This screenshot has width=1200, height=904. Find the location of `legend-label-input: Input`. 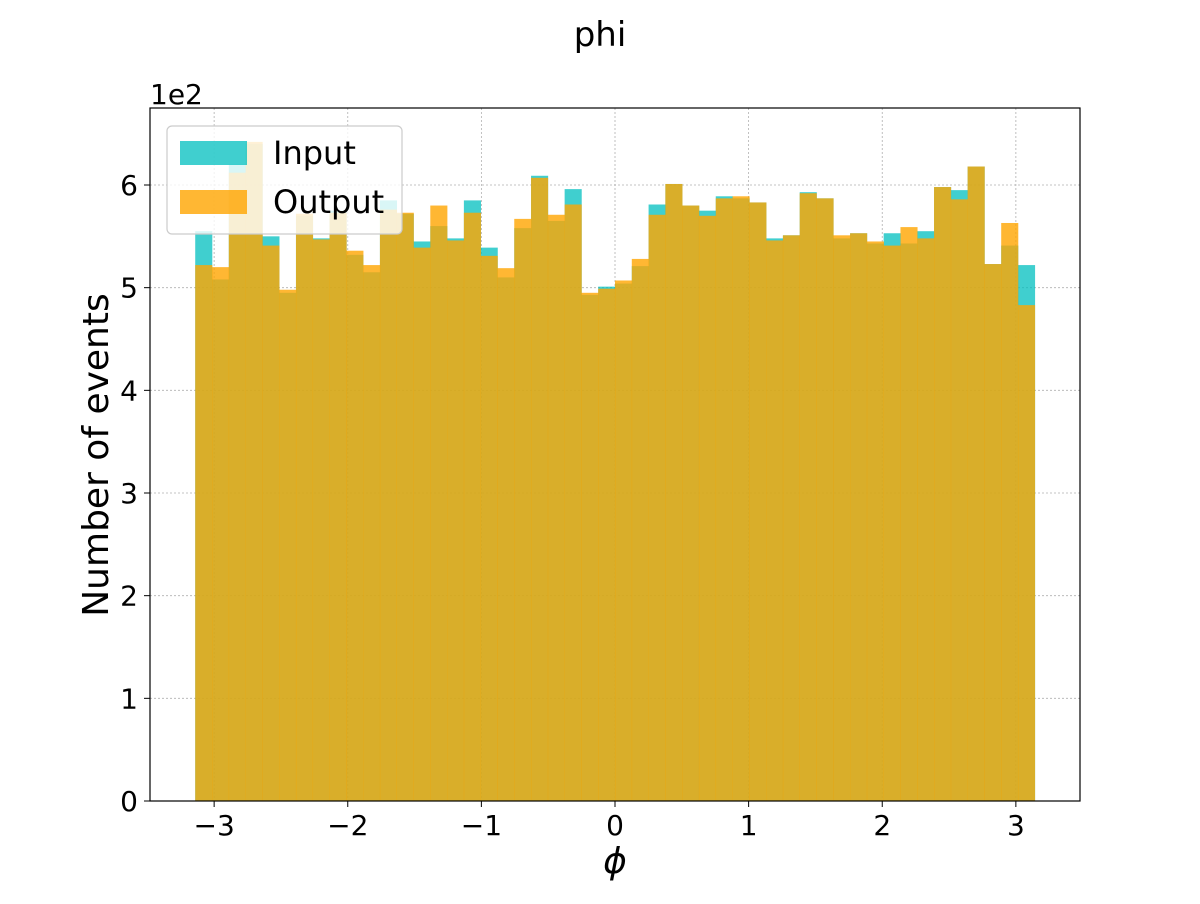

legend-label-input: Input is located at coordinates (314, 153).